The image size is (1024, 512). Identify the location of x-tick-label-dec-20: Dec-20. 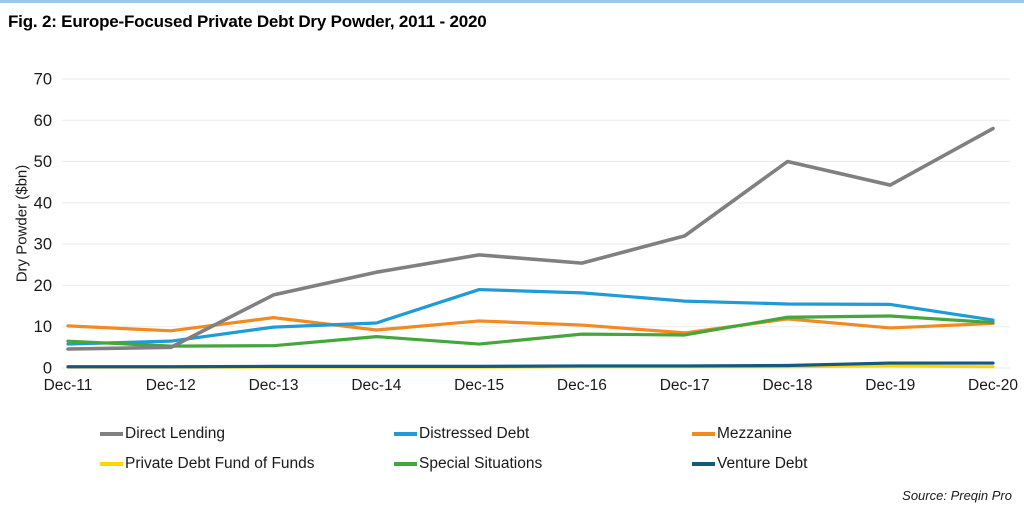
(993, 385).